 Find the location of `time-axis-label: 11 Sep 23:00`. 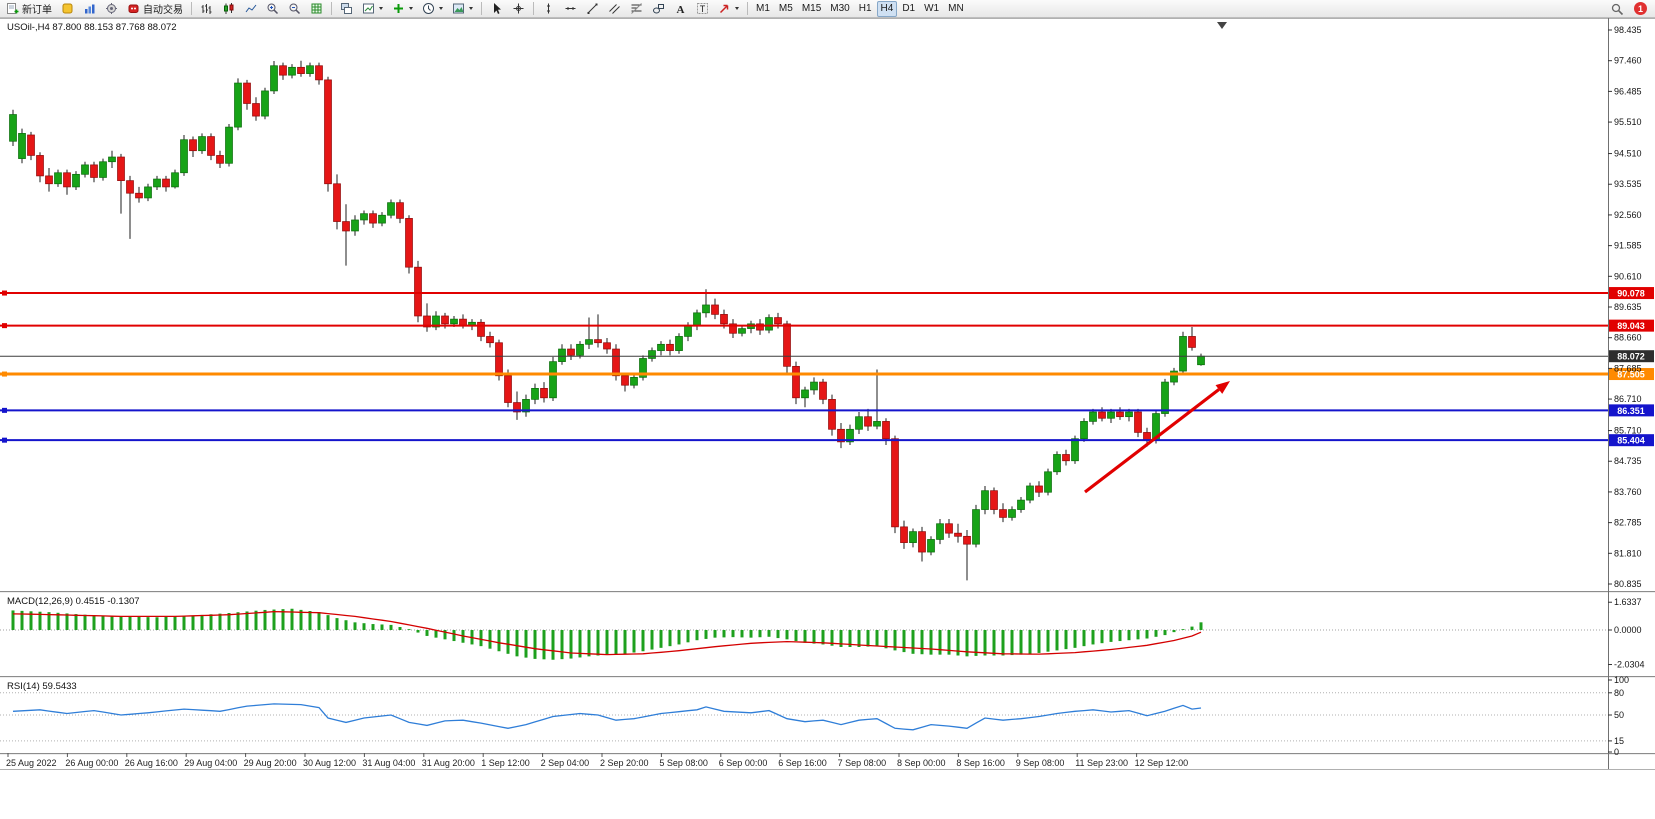

time-axis-label: 11 Sep 23:00 is located at coordinates (1101, 763).